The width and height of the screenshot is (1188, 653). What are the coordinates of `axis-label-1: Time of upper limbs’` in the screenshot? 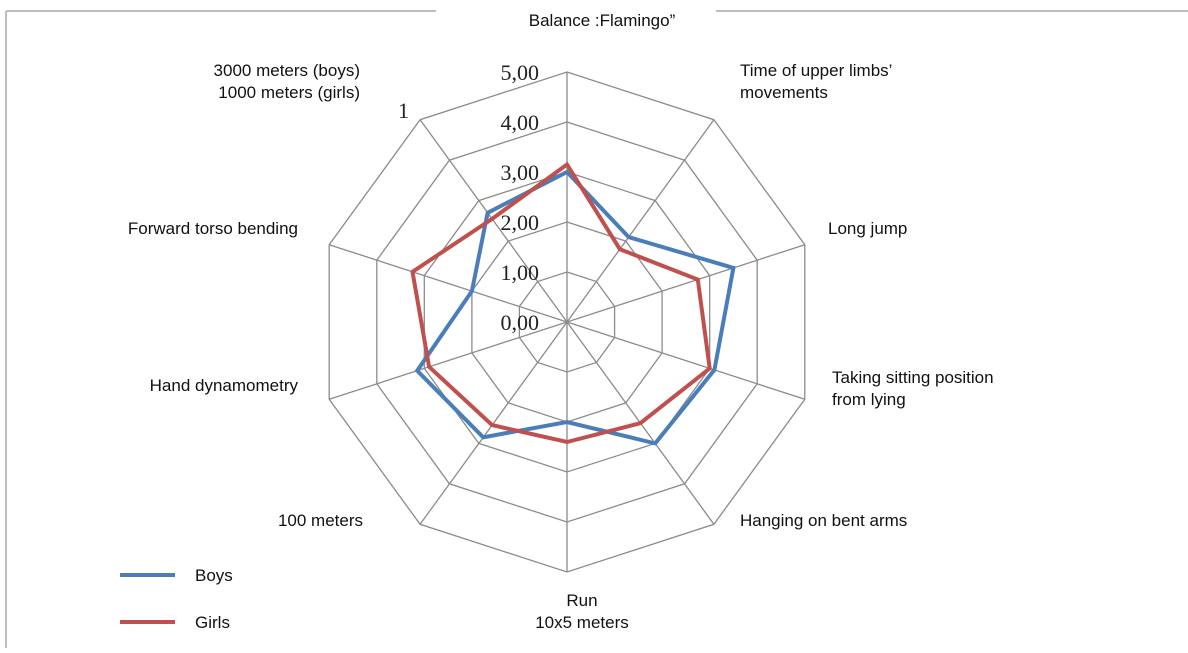 It's located at (816, 70).